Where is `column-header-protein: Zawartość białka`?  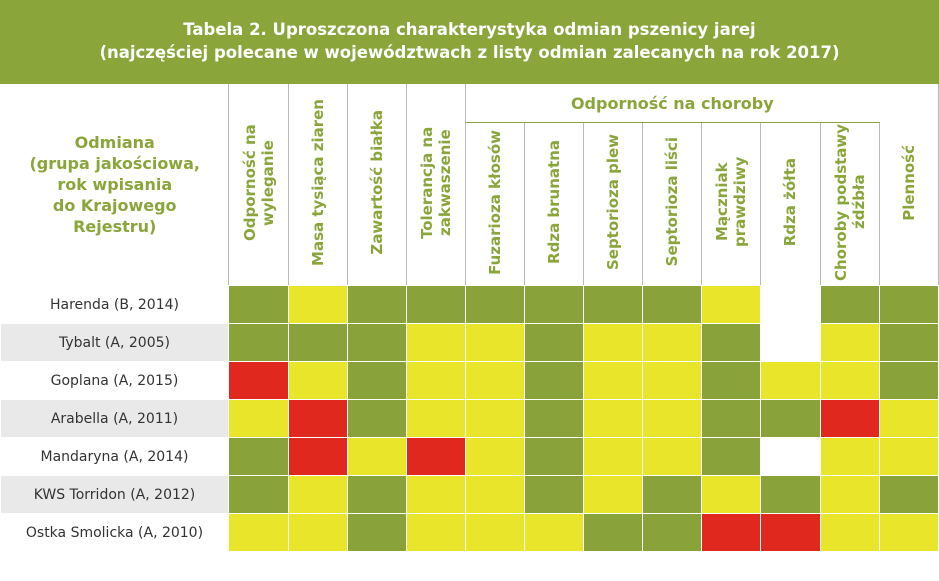
column-header-protein: Zawartość białka is located at coordinates (376, 184).